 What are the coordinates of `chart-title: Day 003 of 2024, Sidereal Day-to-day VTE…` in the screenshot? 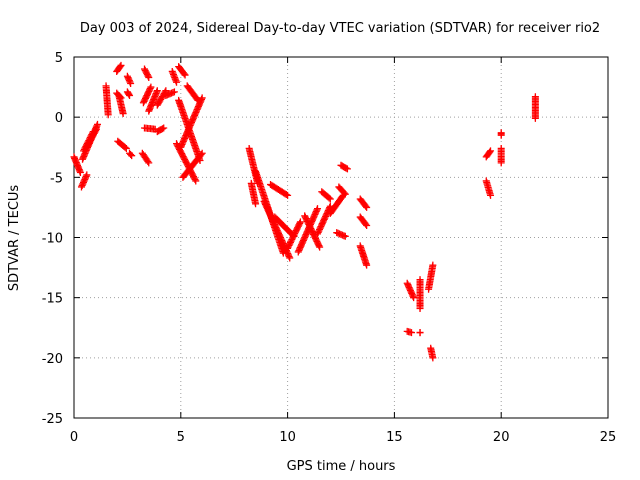 It's located at (340, 28).